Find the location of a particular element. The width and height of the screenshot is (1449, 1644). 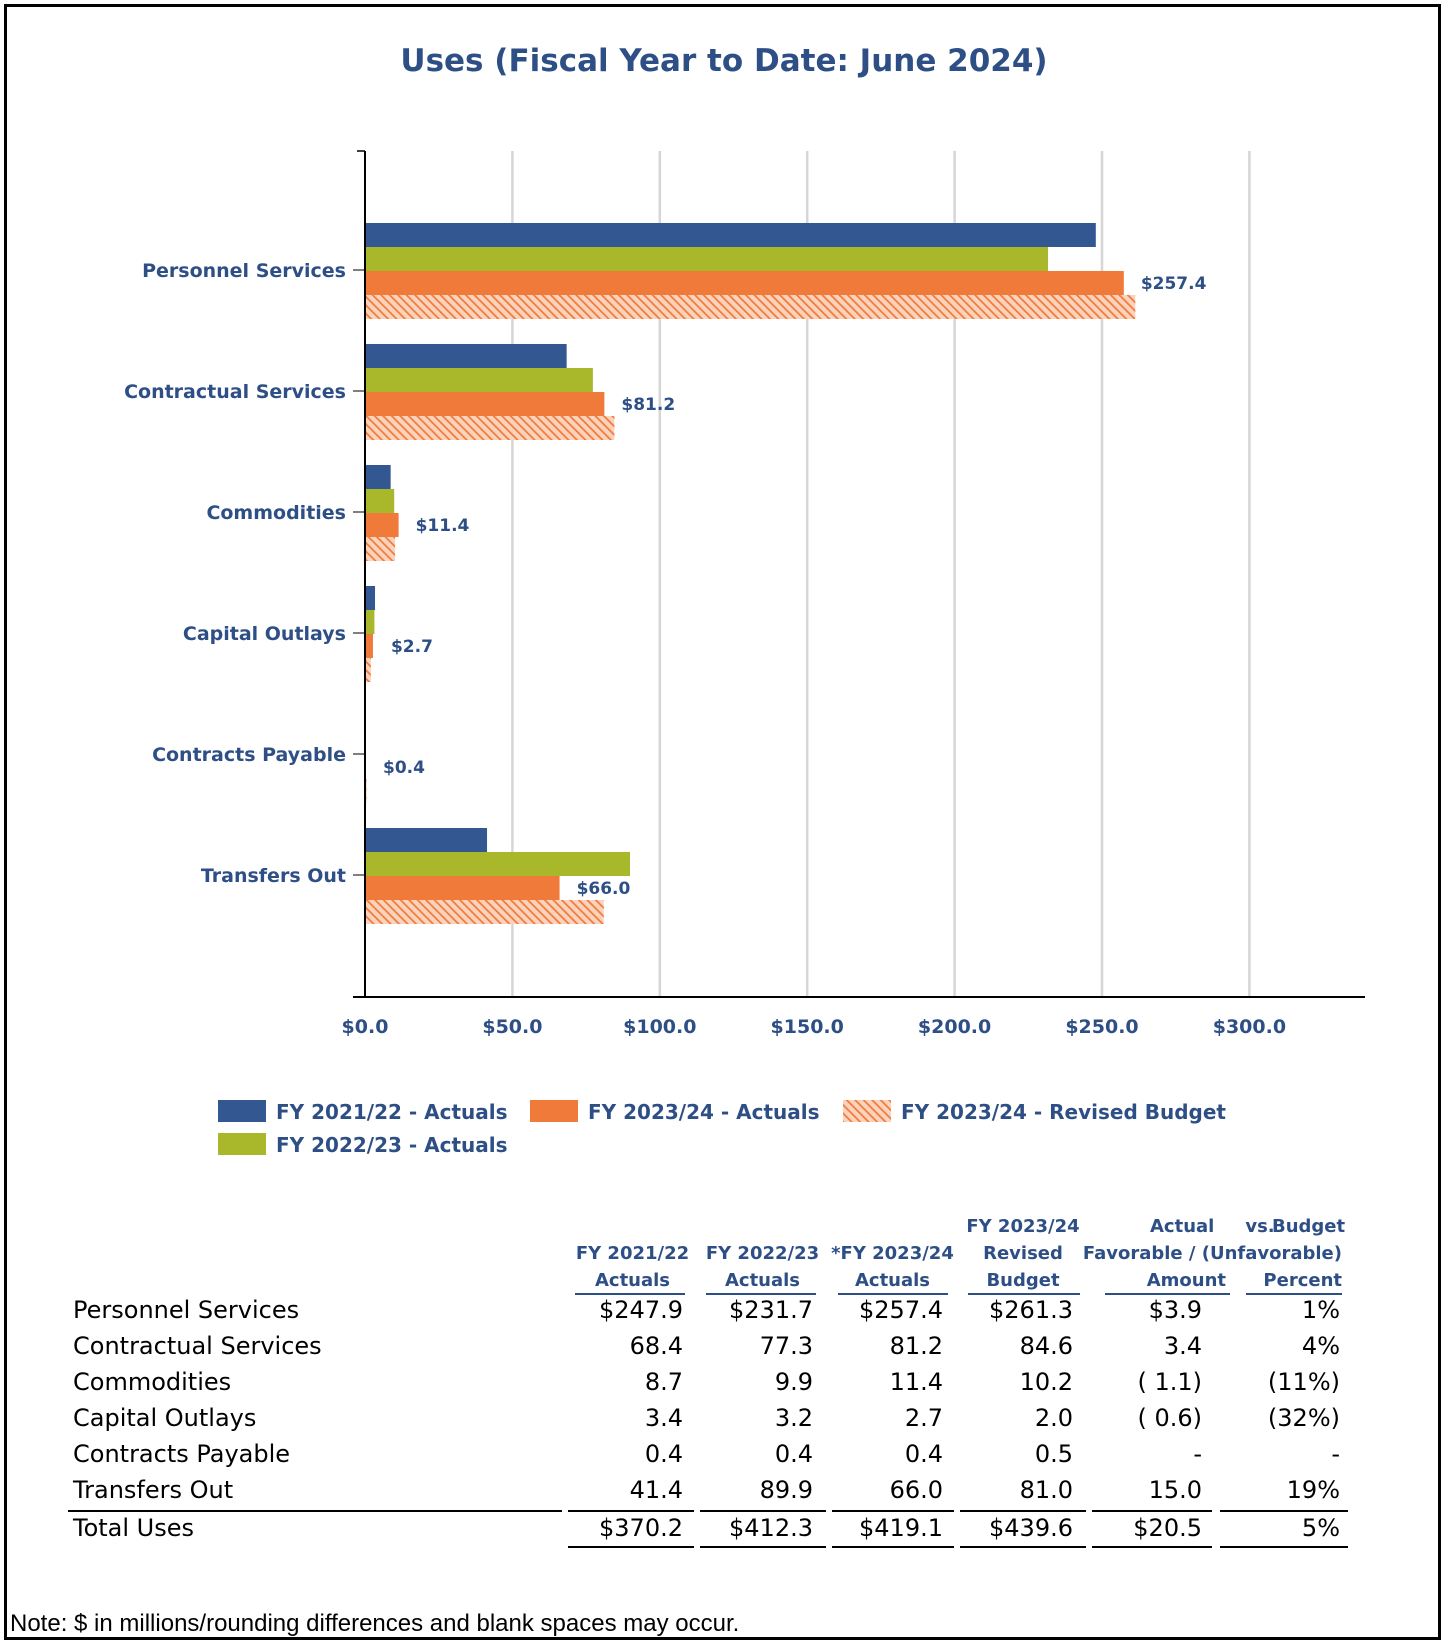

x-tick-label: $200.0 is located at coordinates (954, 1027).